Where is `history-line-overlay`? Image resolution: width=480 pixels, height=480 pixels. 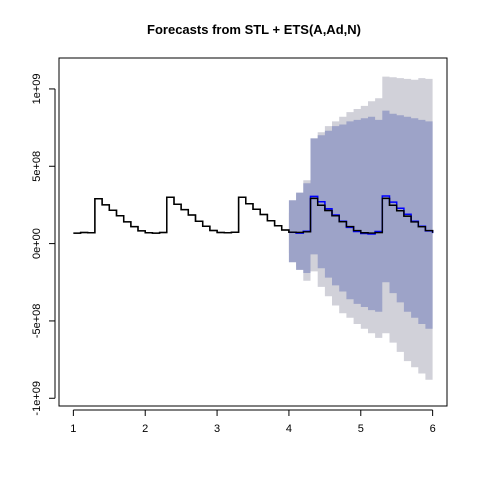
history-line-overlay is located at coordinates (253, 215).